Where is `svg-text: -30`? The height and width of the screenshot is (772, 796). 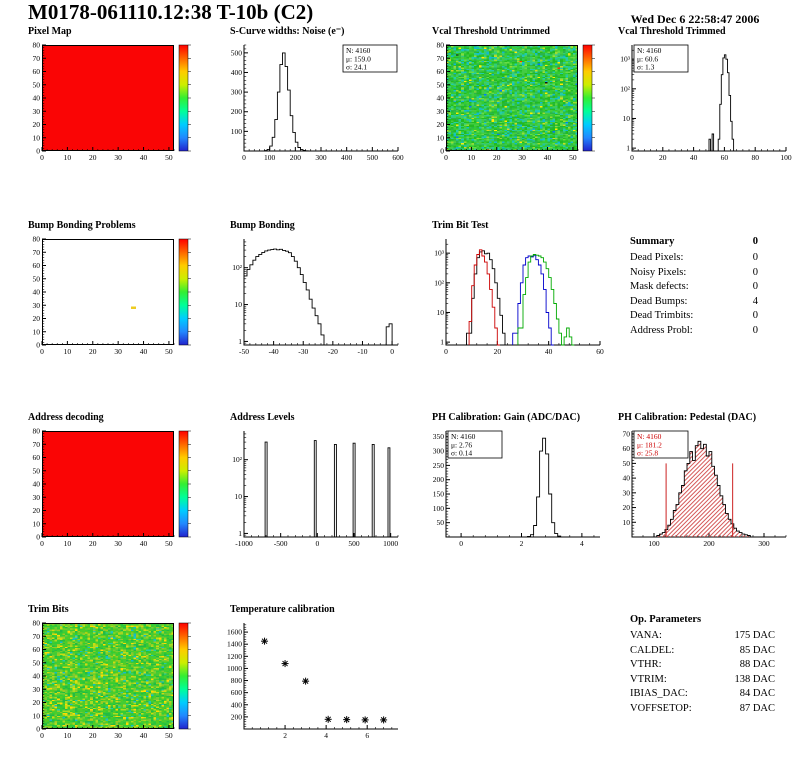 svg-text: -30 is located at coordinates (303, 351).